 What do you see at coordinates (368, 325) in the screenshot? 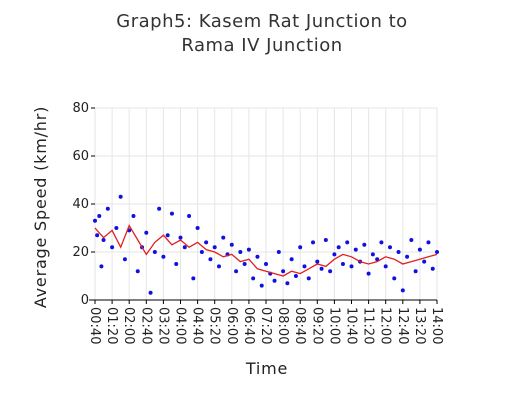
I see `x-tick-label: 11:20` at bounding box center [368, 325].